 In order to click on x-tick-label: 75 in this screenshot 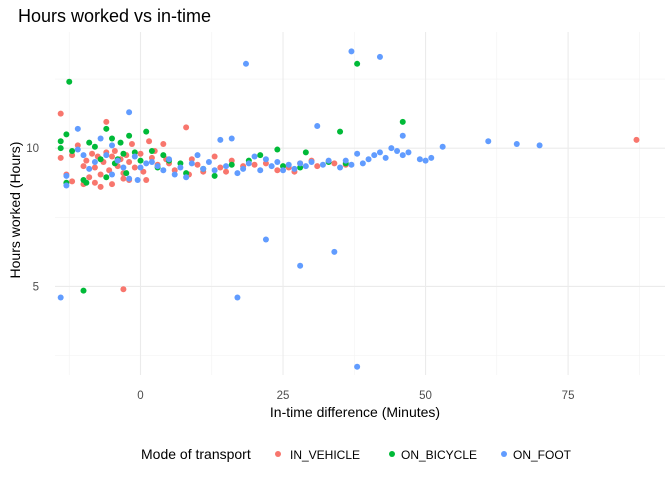, I will do `click(568, 396)`.